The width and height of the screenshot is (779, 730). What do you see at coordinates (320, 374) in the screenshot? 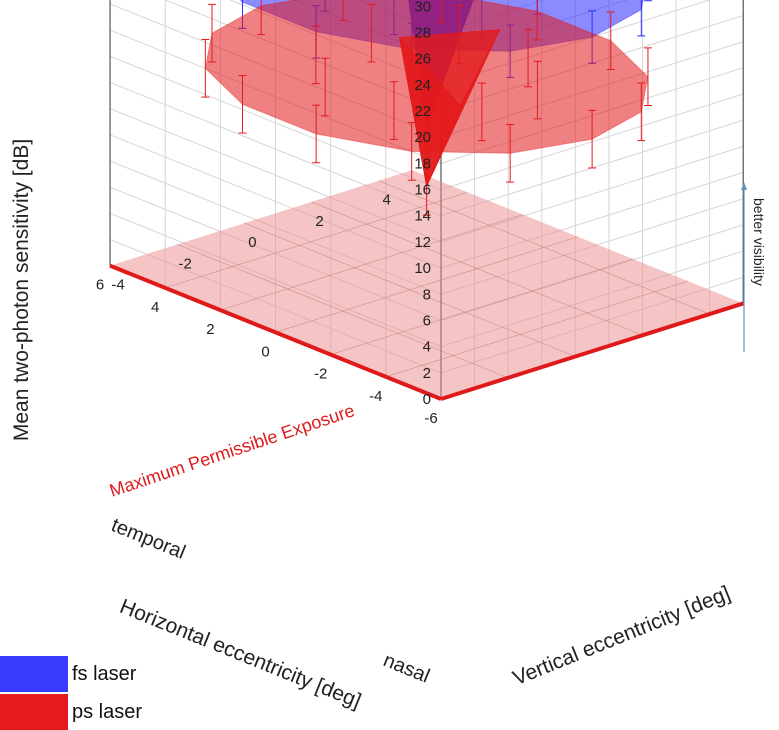
I see `x-tick-label: -2` at bounding box center [320, 374].